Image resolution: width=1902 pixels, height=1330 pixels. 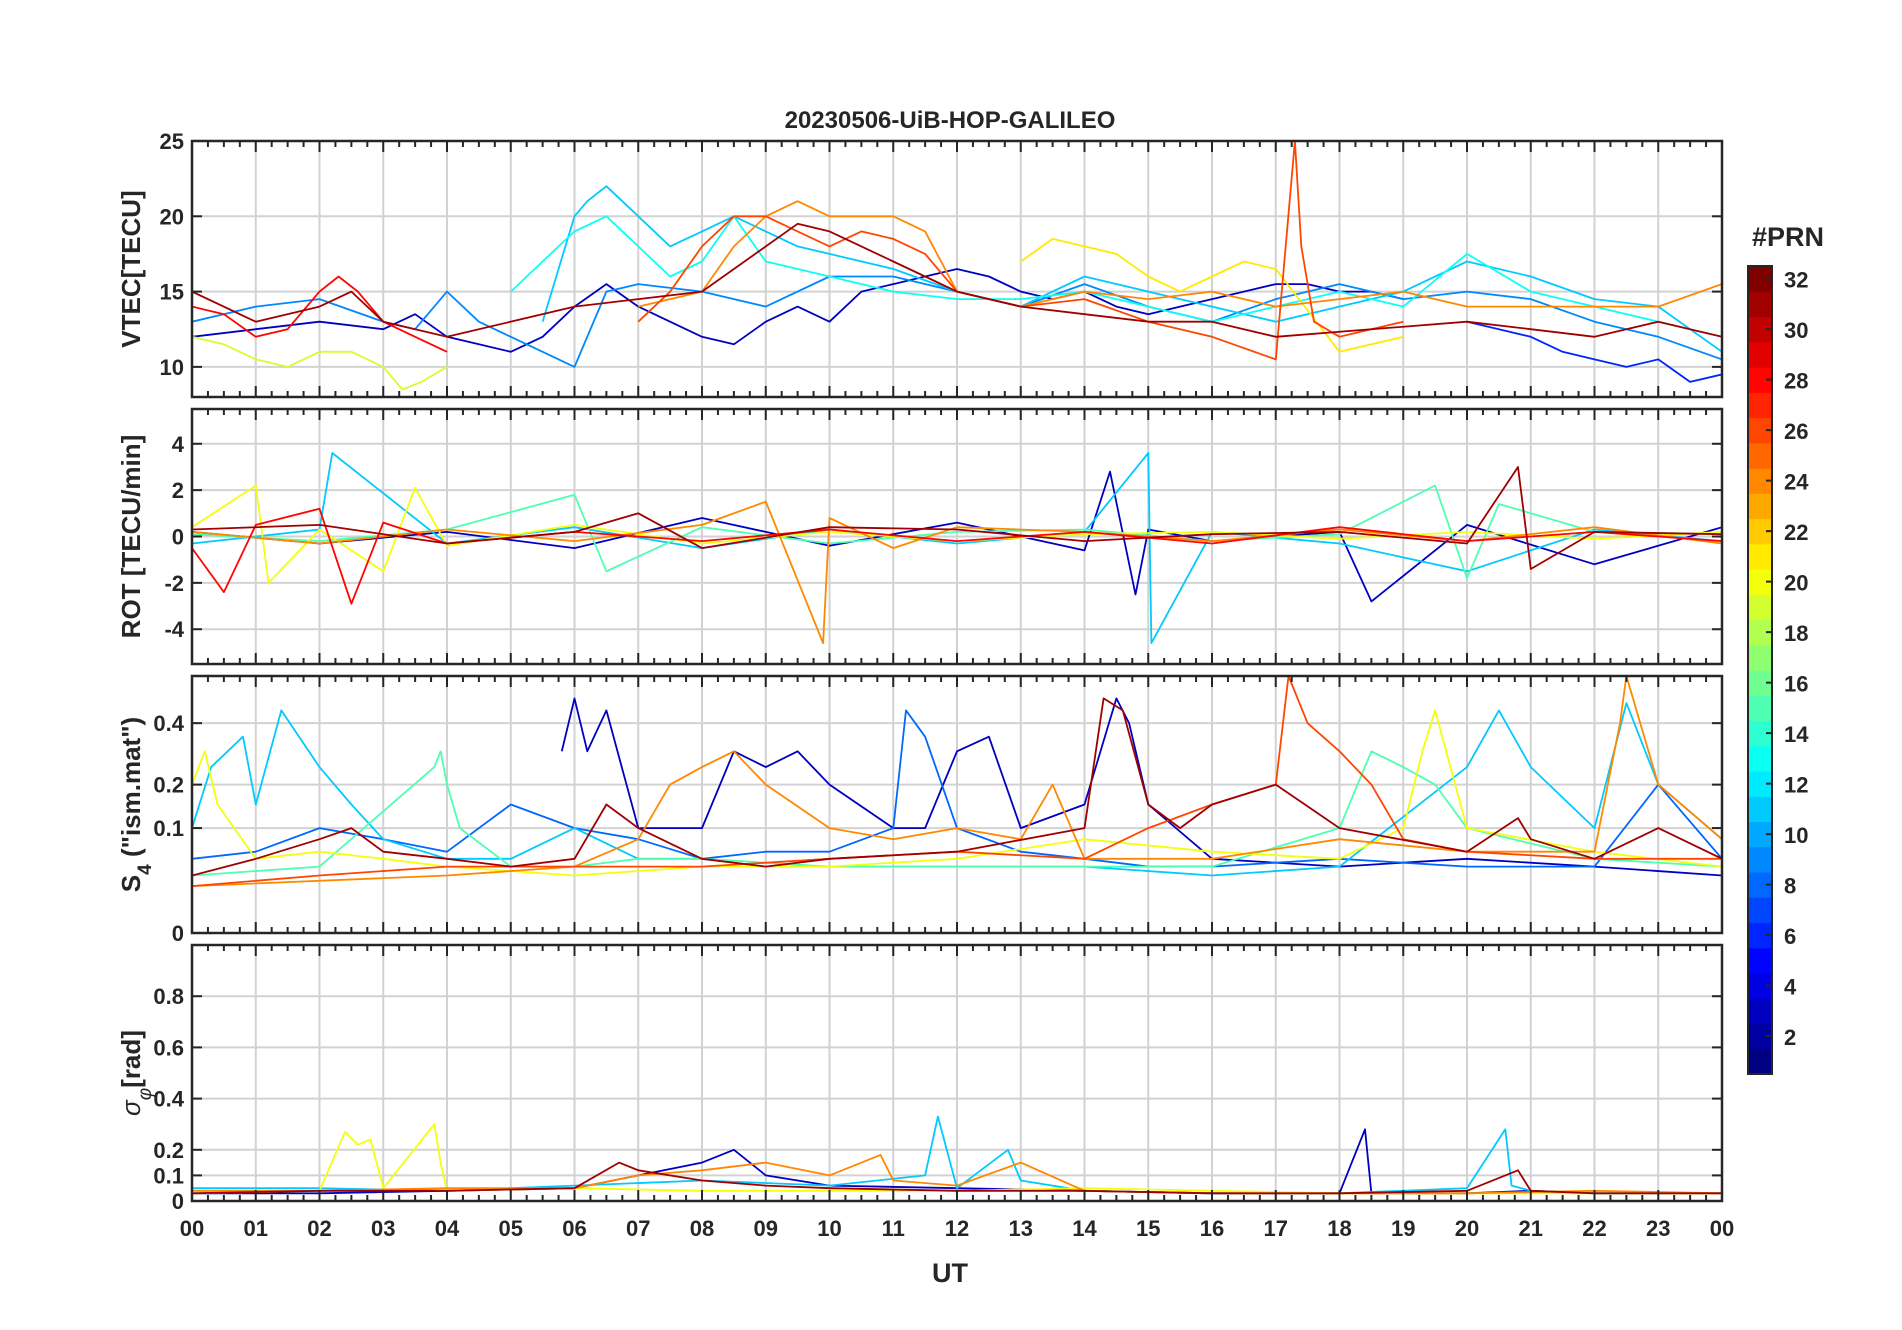 I want to click on x-tick-label: 06, so click(x=574, y=1228).